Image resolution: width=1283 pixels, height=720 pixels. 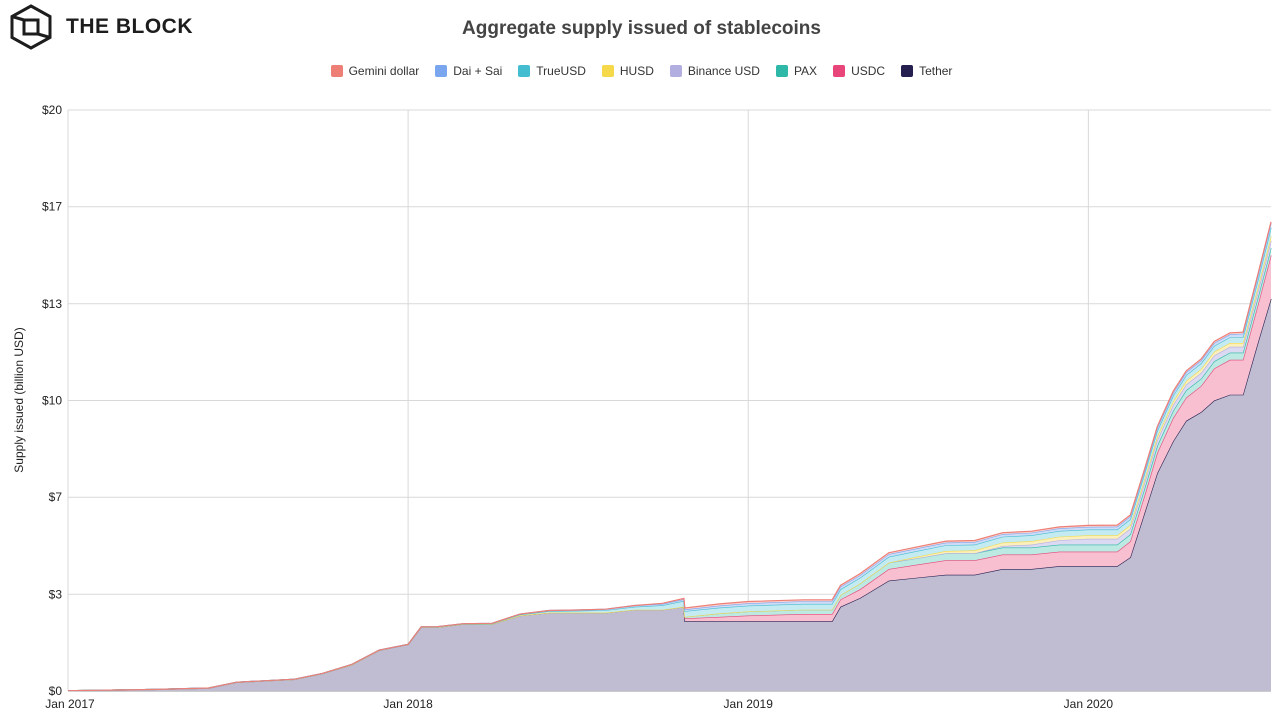 I want to click on legend-item-trueusd: TrueUSD, so click(x=552, y=71).